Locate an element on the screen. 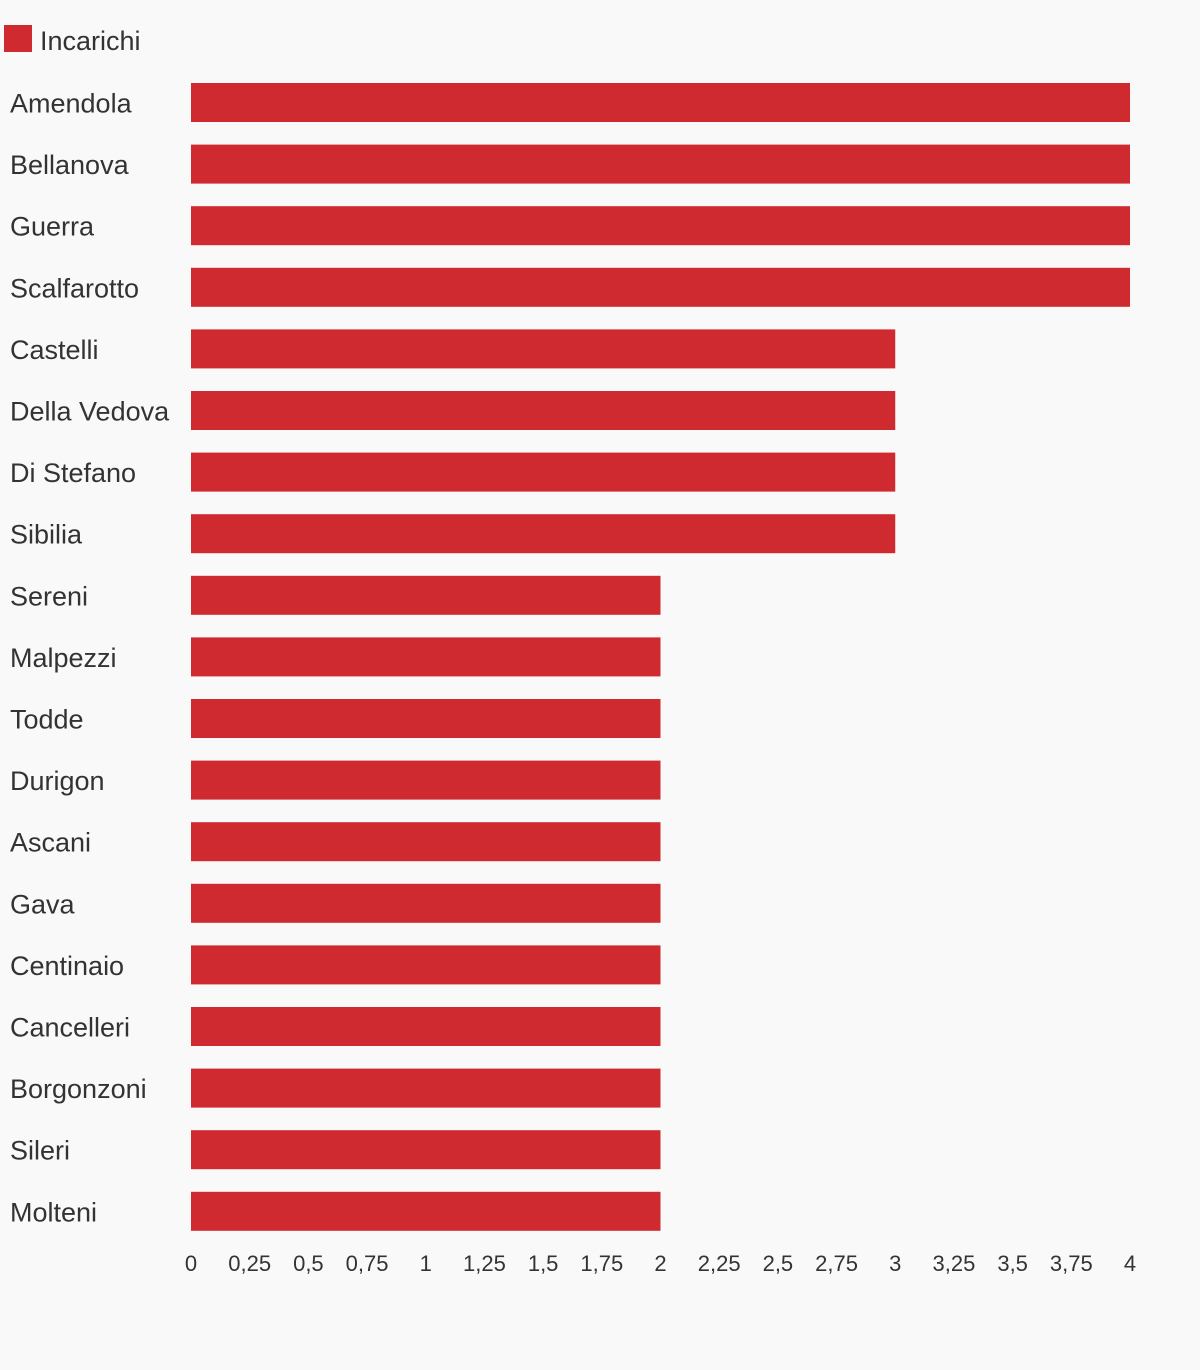 The height and width of the screenshot is (1370, 1200). category-label: Gava is located at coordinates (43, 904).